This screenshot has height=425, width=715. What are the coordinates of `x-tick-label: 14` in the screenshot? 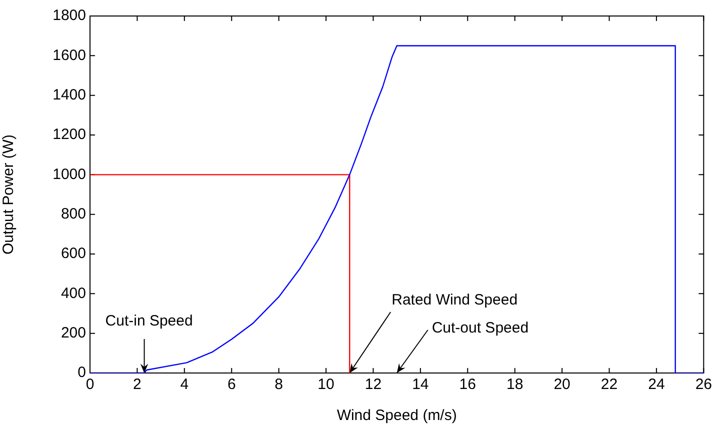 It's located at (420, 385).